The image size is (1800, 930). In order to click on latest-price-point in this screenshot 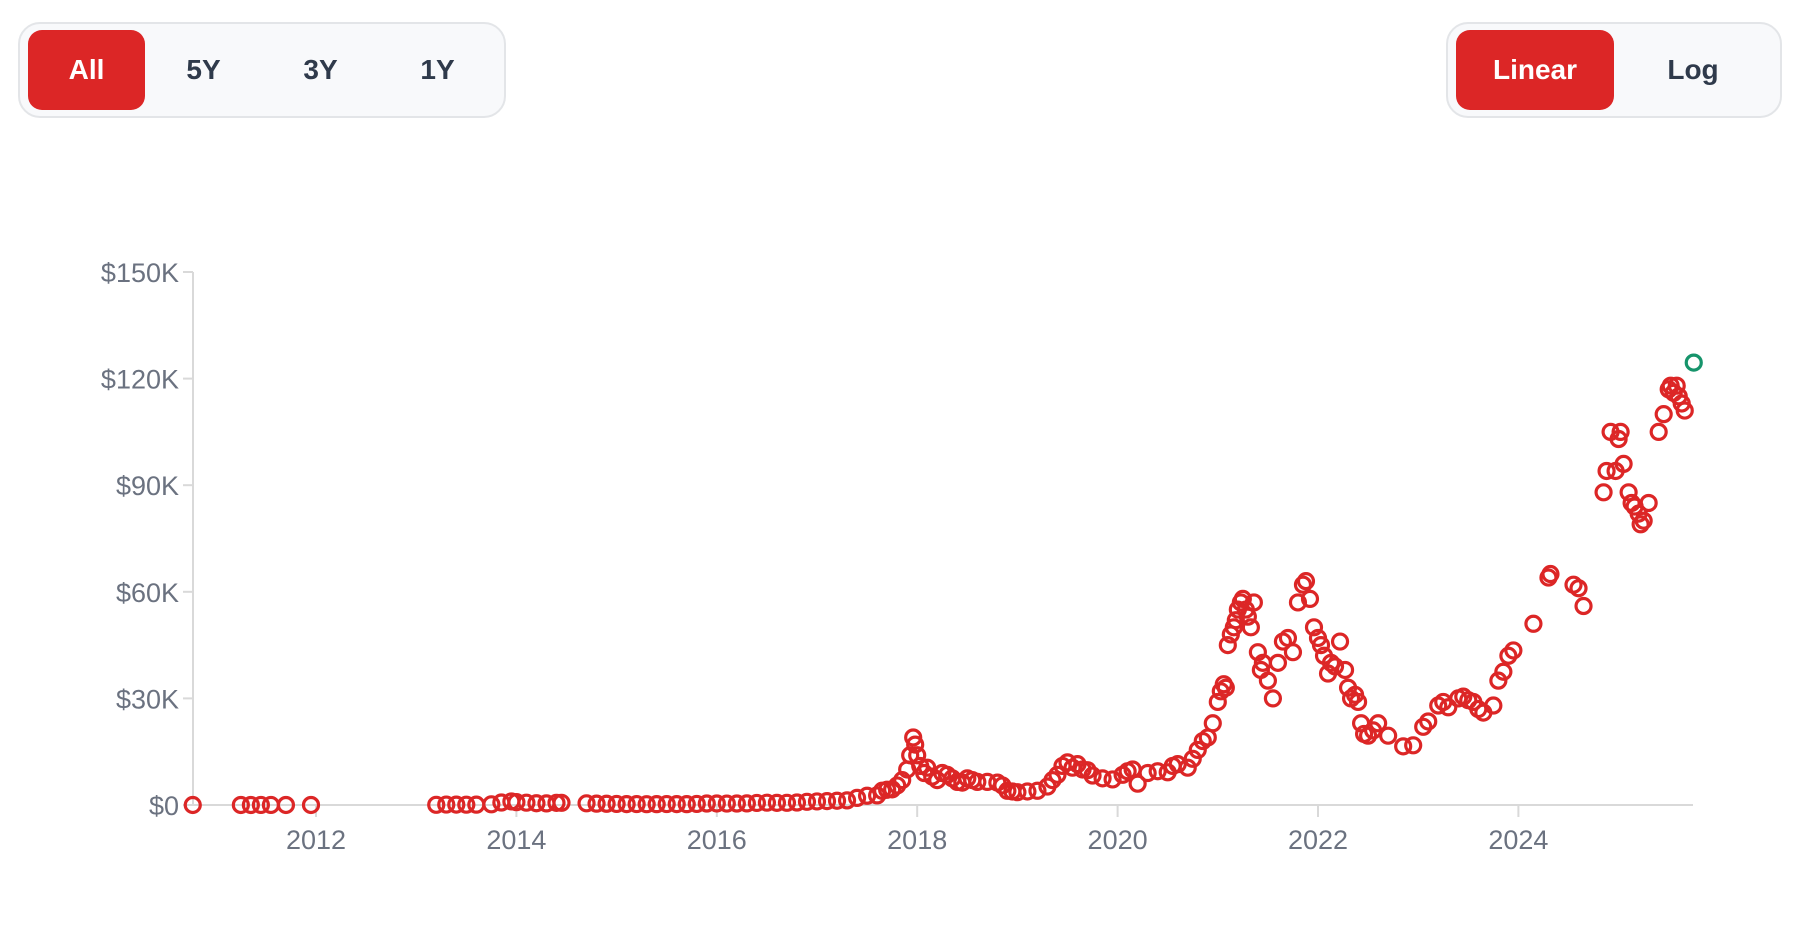, I will do `click(1693, 362)`.